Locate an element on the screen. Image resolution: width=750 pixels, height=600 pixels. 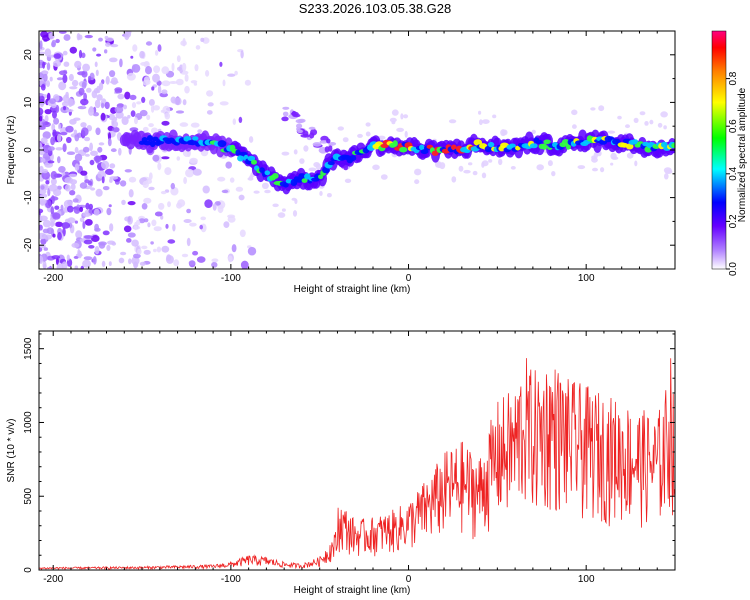
spectrogram-x-tick-label: 100 is located at coordinates (586, 278).